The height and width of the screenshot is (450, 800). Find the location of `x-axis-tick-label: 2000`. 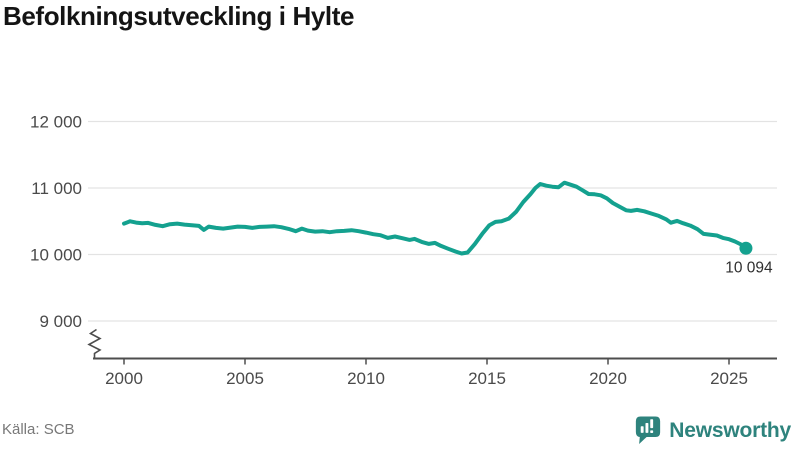

x-axis-tick-label: 2000 is located at coordinates (124, 378).